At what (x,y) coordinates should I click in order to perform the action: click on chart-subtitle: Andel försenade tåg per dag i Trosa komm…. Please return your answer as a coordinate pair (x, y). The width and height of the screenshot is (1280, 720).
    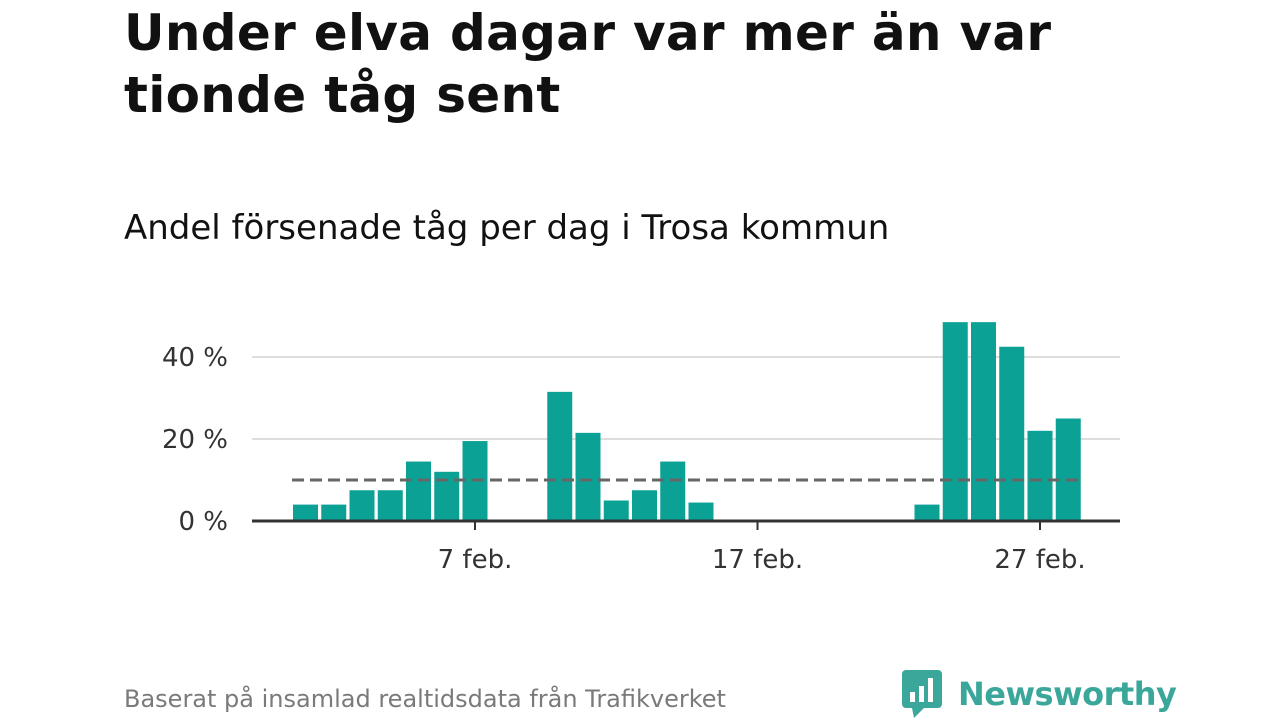
    Looking at the image, I should click on (507, 228).